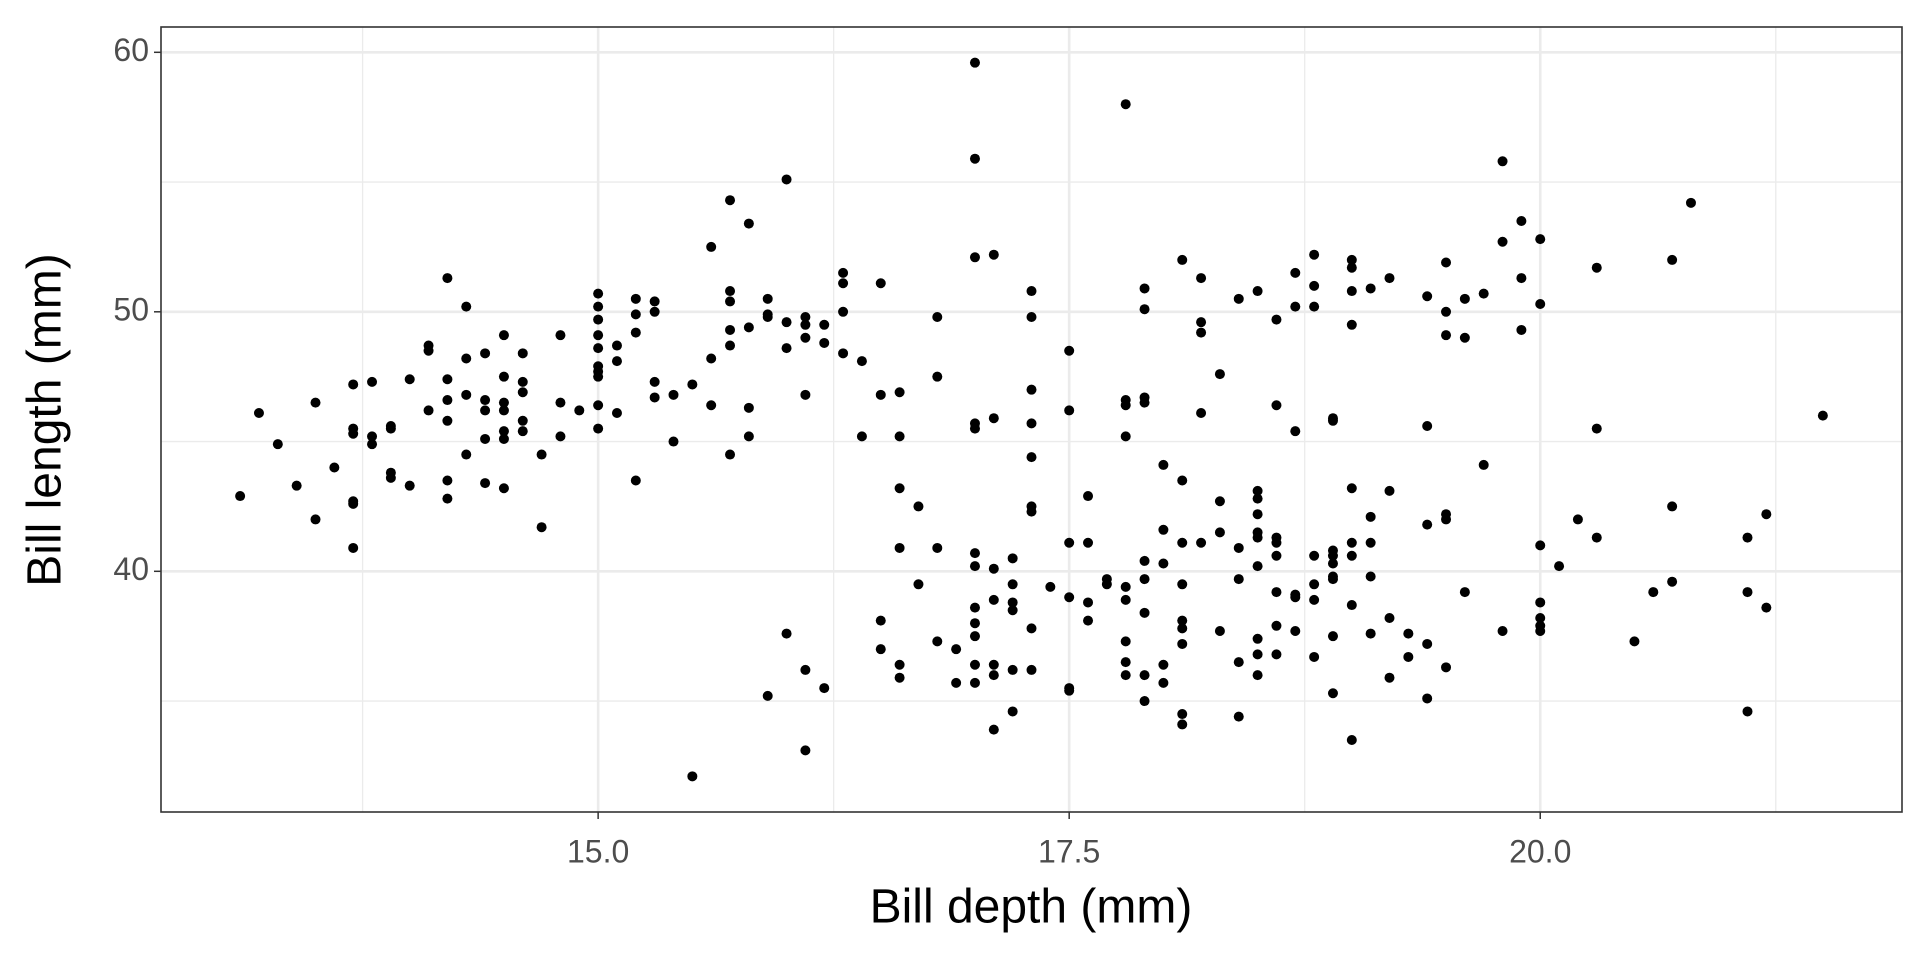 This screenshot has width=1920, height=960. What do you see at coordinates (45, 419) in the screenshot?
I see `y-axis-title: Bill length (mm)` at bounding box center [45, 419].